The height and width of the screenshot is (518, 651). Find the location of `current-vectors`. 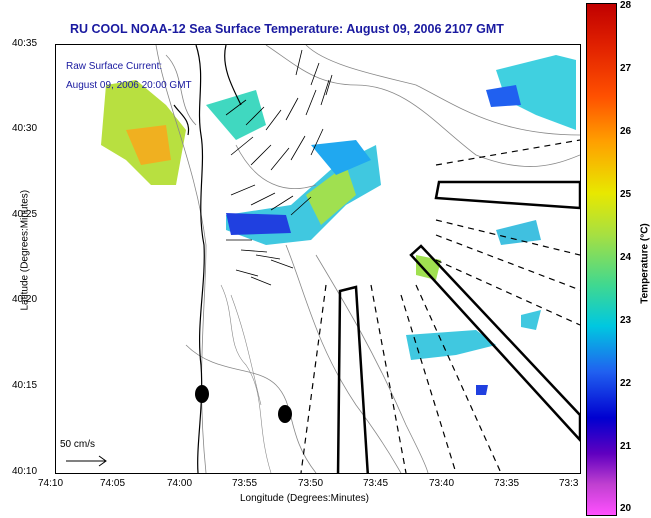

current-vectors is located at coordinates (279, 167).